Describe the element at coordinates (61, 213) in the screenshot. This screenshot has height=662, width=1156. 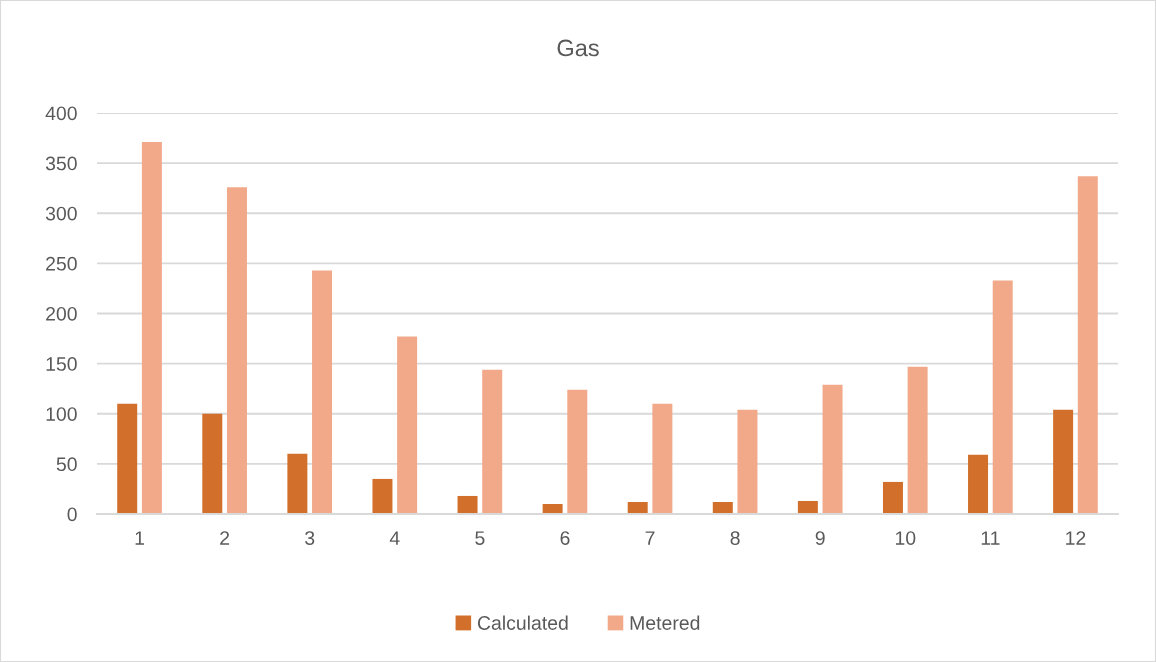
I see `y-tick-label: 300` at that location.